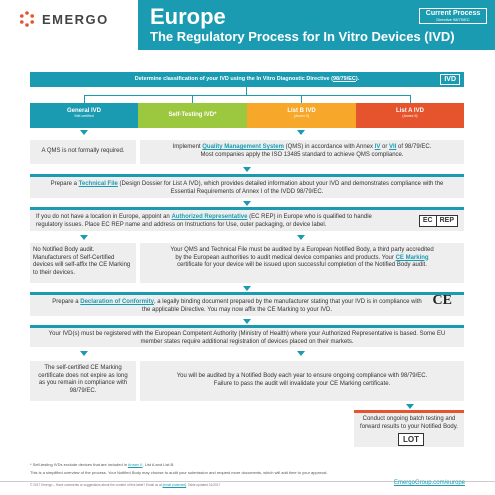 Image resolution: width=495 pixels, height=495 pixels. Describe the element at coordinates (246, 91) in the screenshot. I see `connector-vertical` at that location.